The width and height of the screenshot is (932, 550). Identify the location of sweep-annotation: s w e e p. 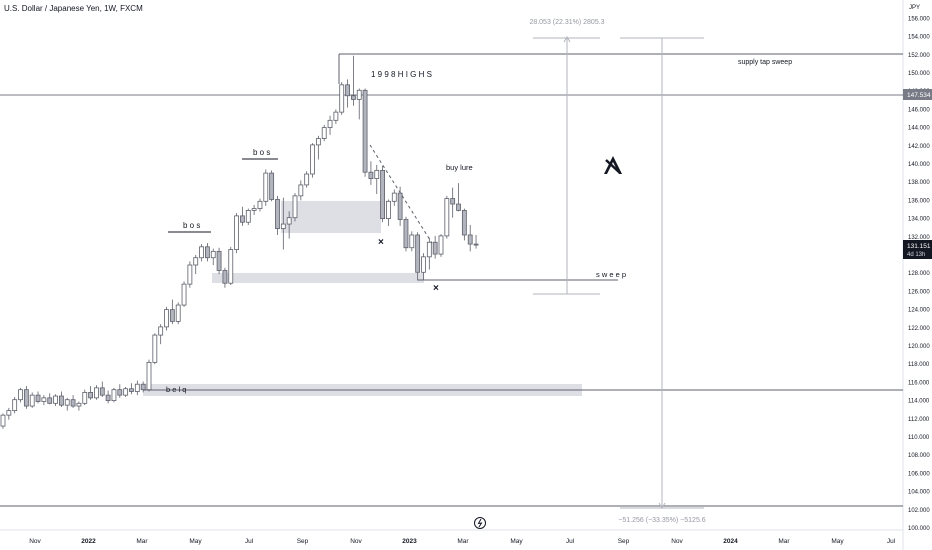
(611, 274).